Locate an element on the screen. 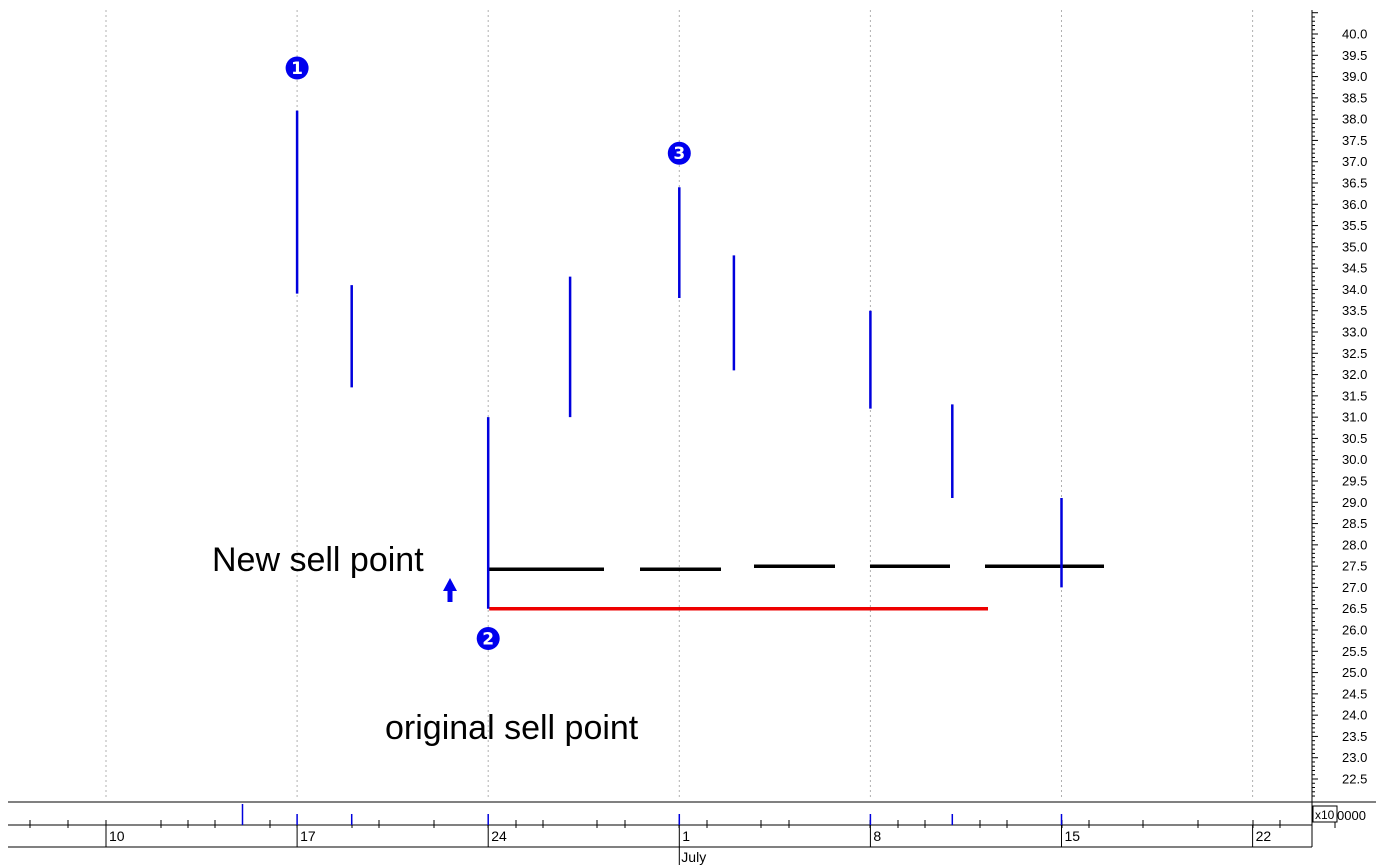 This screenshot has width=1376, height=865. y-tick-label: 31.0 is located at coordinates (1354, 417).